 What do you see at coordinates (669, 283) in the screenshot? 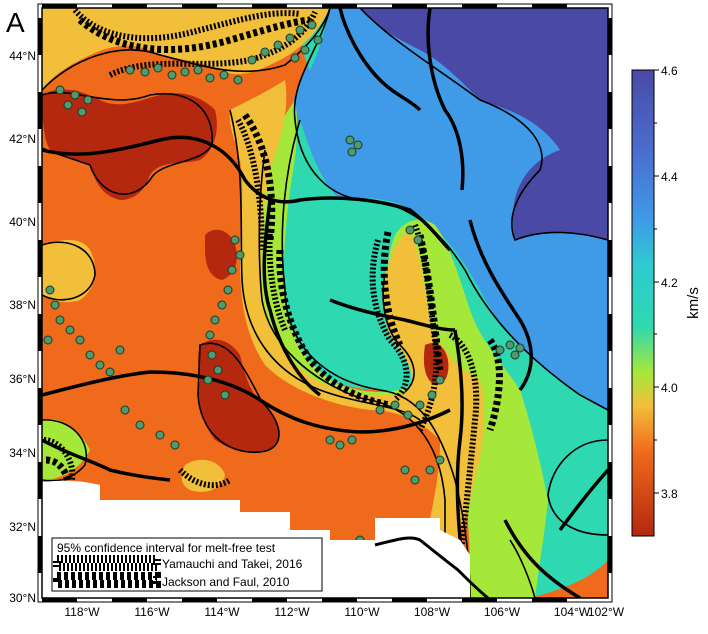
I see `colorbar-tick-label: 4.2` at bounding box center [669, 283].